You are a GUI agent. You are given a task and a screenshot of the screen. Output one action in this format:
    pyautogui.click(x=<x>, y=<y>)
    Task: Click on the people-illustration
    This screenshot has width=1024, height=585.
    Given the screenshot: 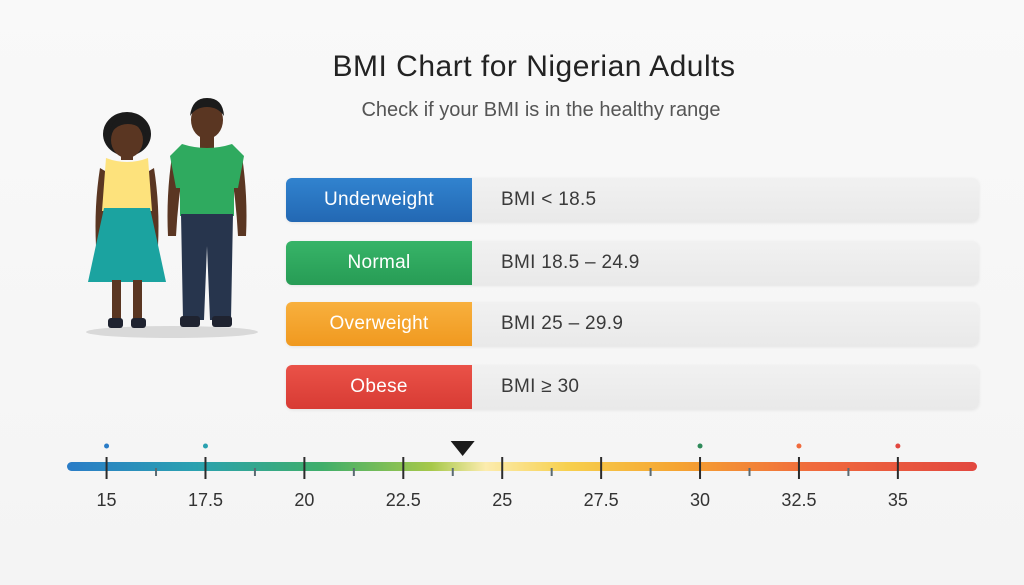 What is the action you would take?
    pyautogui.click(x=172, y=218)
    